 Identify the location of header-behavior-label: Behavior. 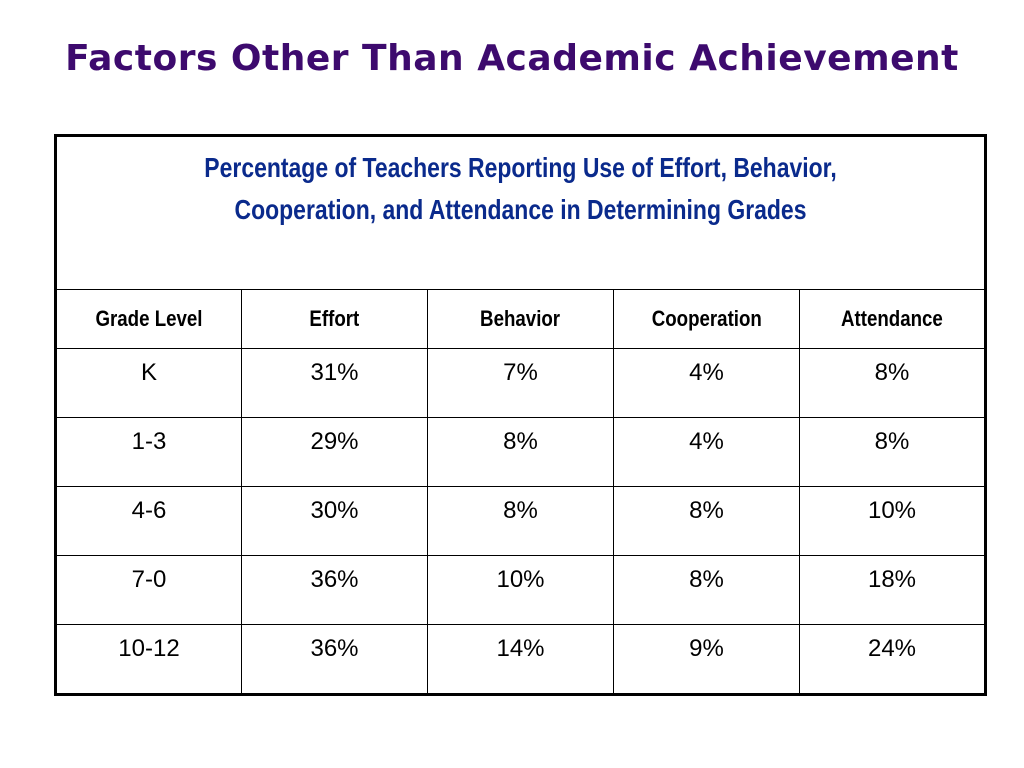
(520, 318).